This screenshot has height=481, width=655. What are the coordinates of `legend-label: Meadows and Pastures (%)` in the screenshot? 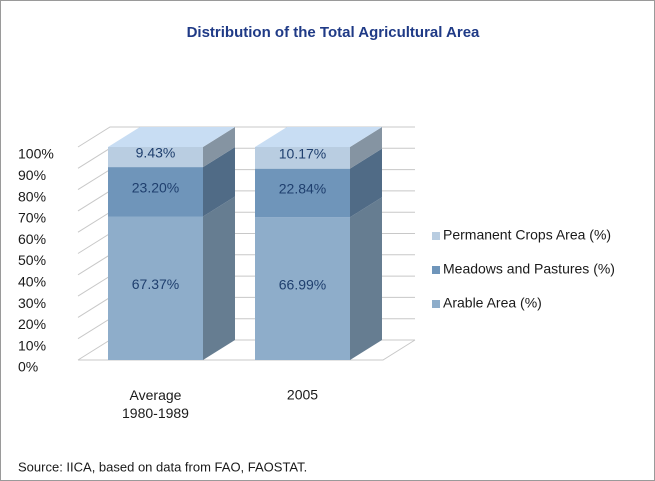 It's located at (529, 269).